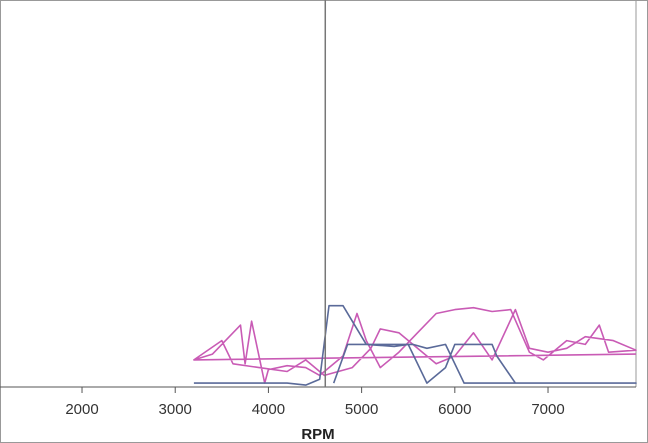 The width and height of the screenshot is (648, 443). I want to click on x-tick-label: 2000, so click(81, 409).